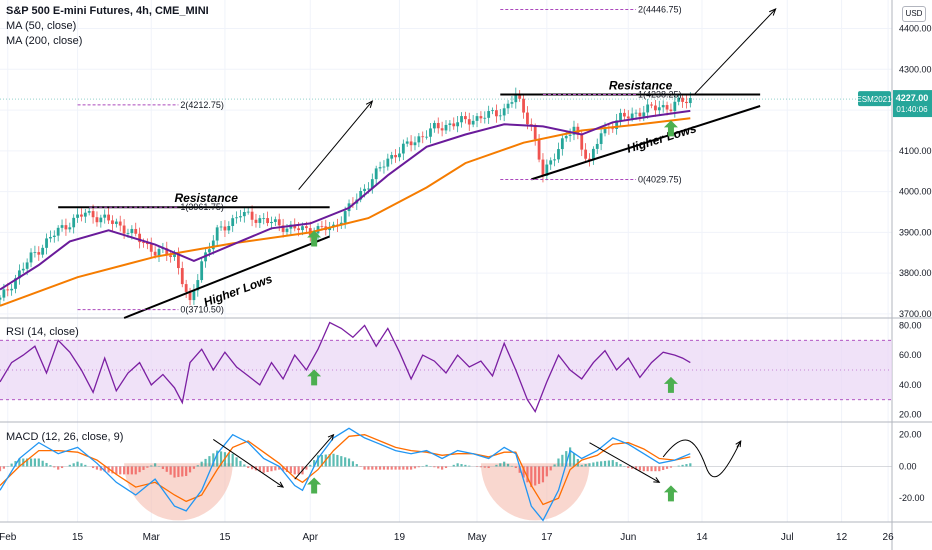 This screenshot has width=932, height=550. Describe the element at coordinates (915, 69) in the screenshot. I see `price-axis-tick: 4300.00` at that location.